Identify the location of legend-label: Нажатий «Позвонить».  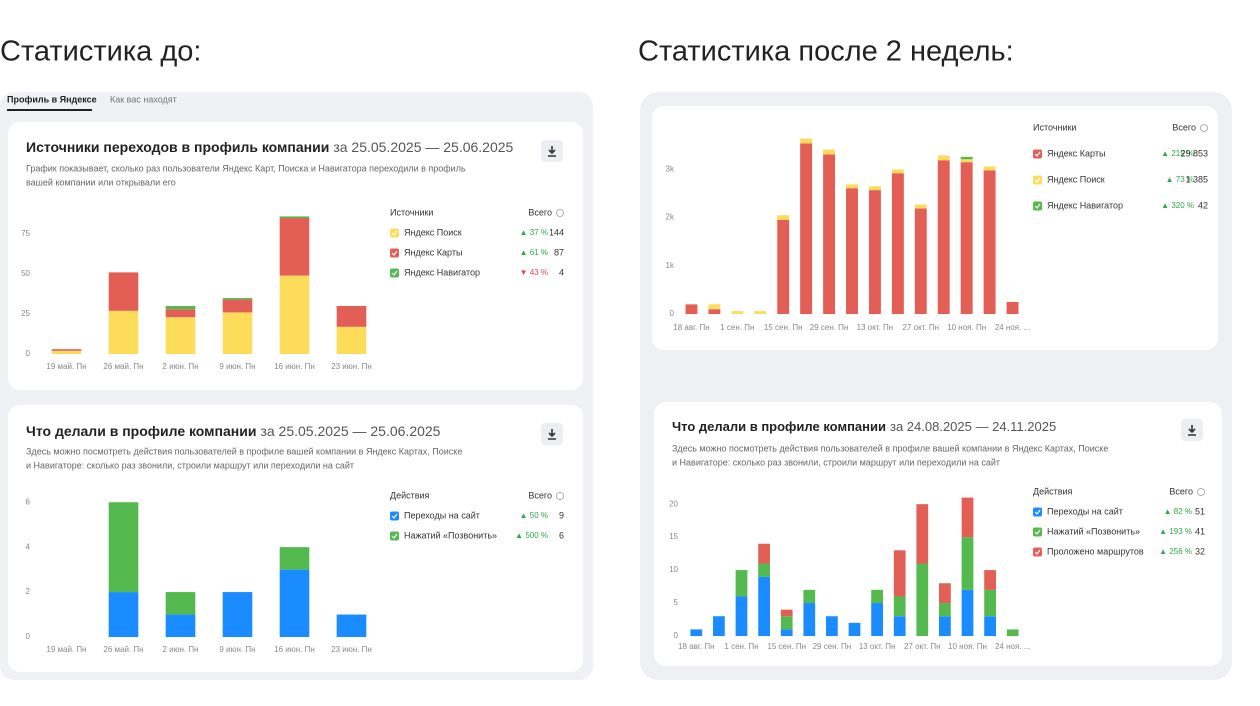
(1093, 531).